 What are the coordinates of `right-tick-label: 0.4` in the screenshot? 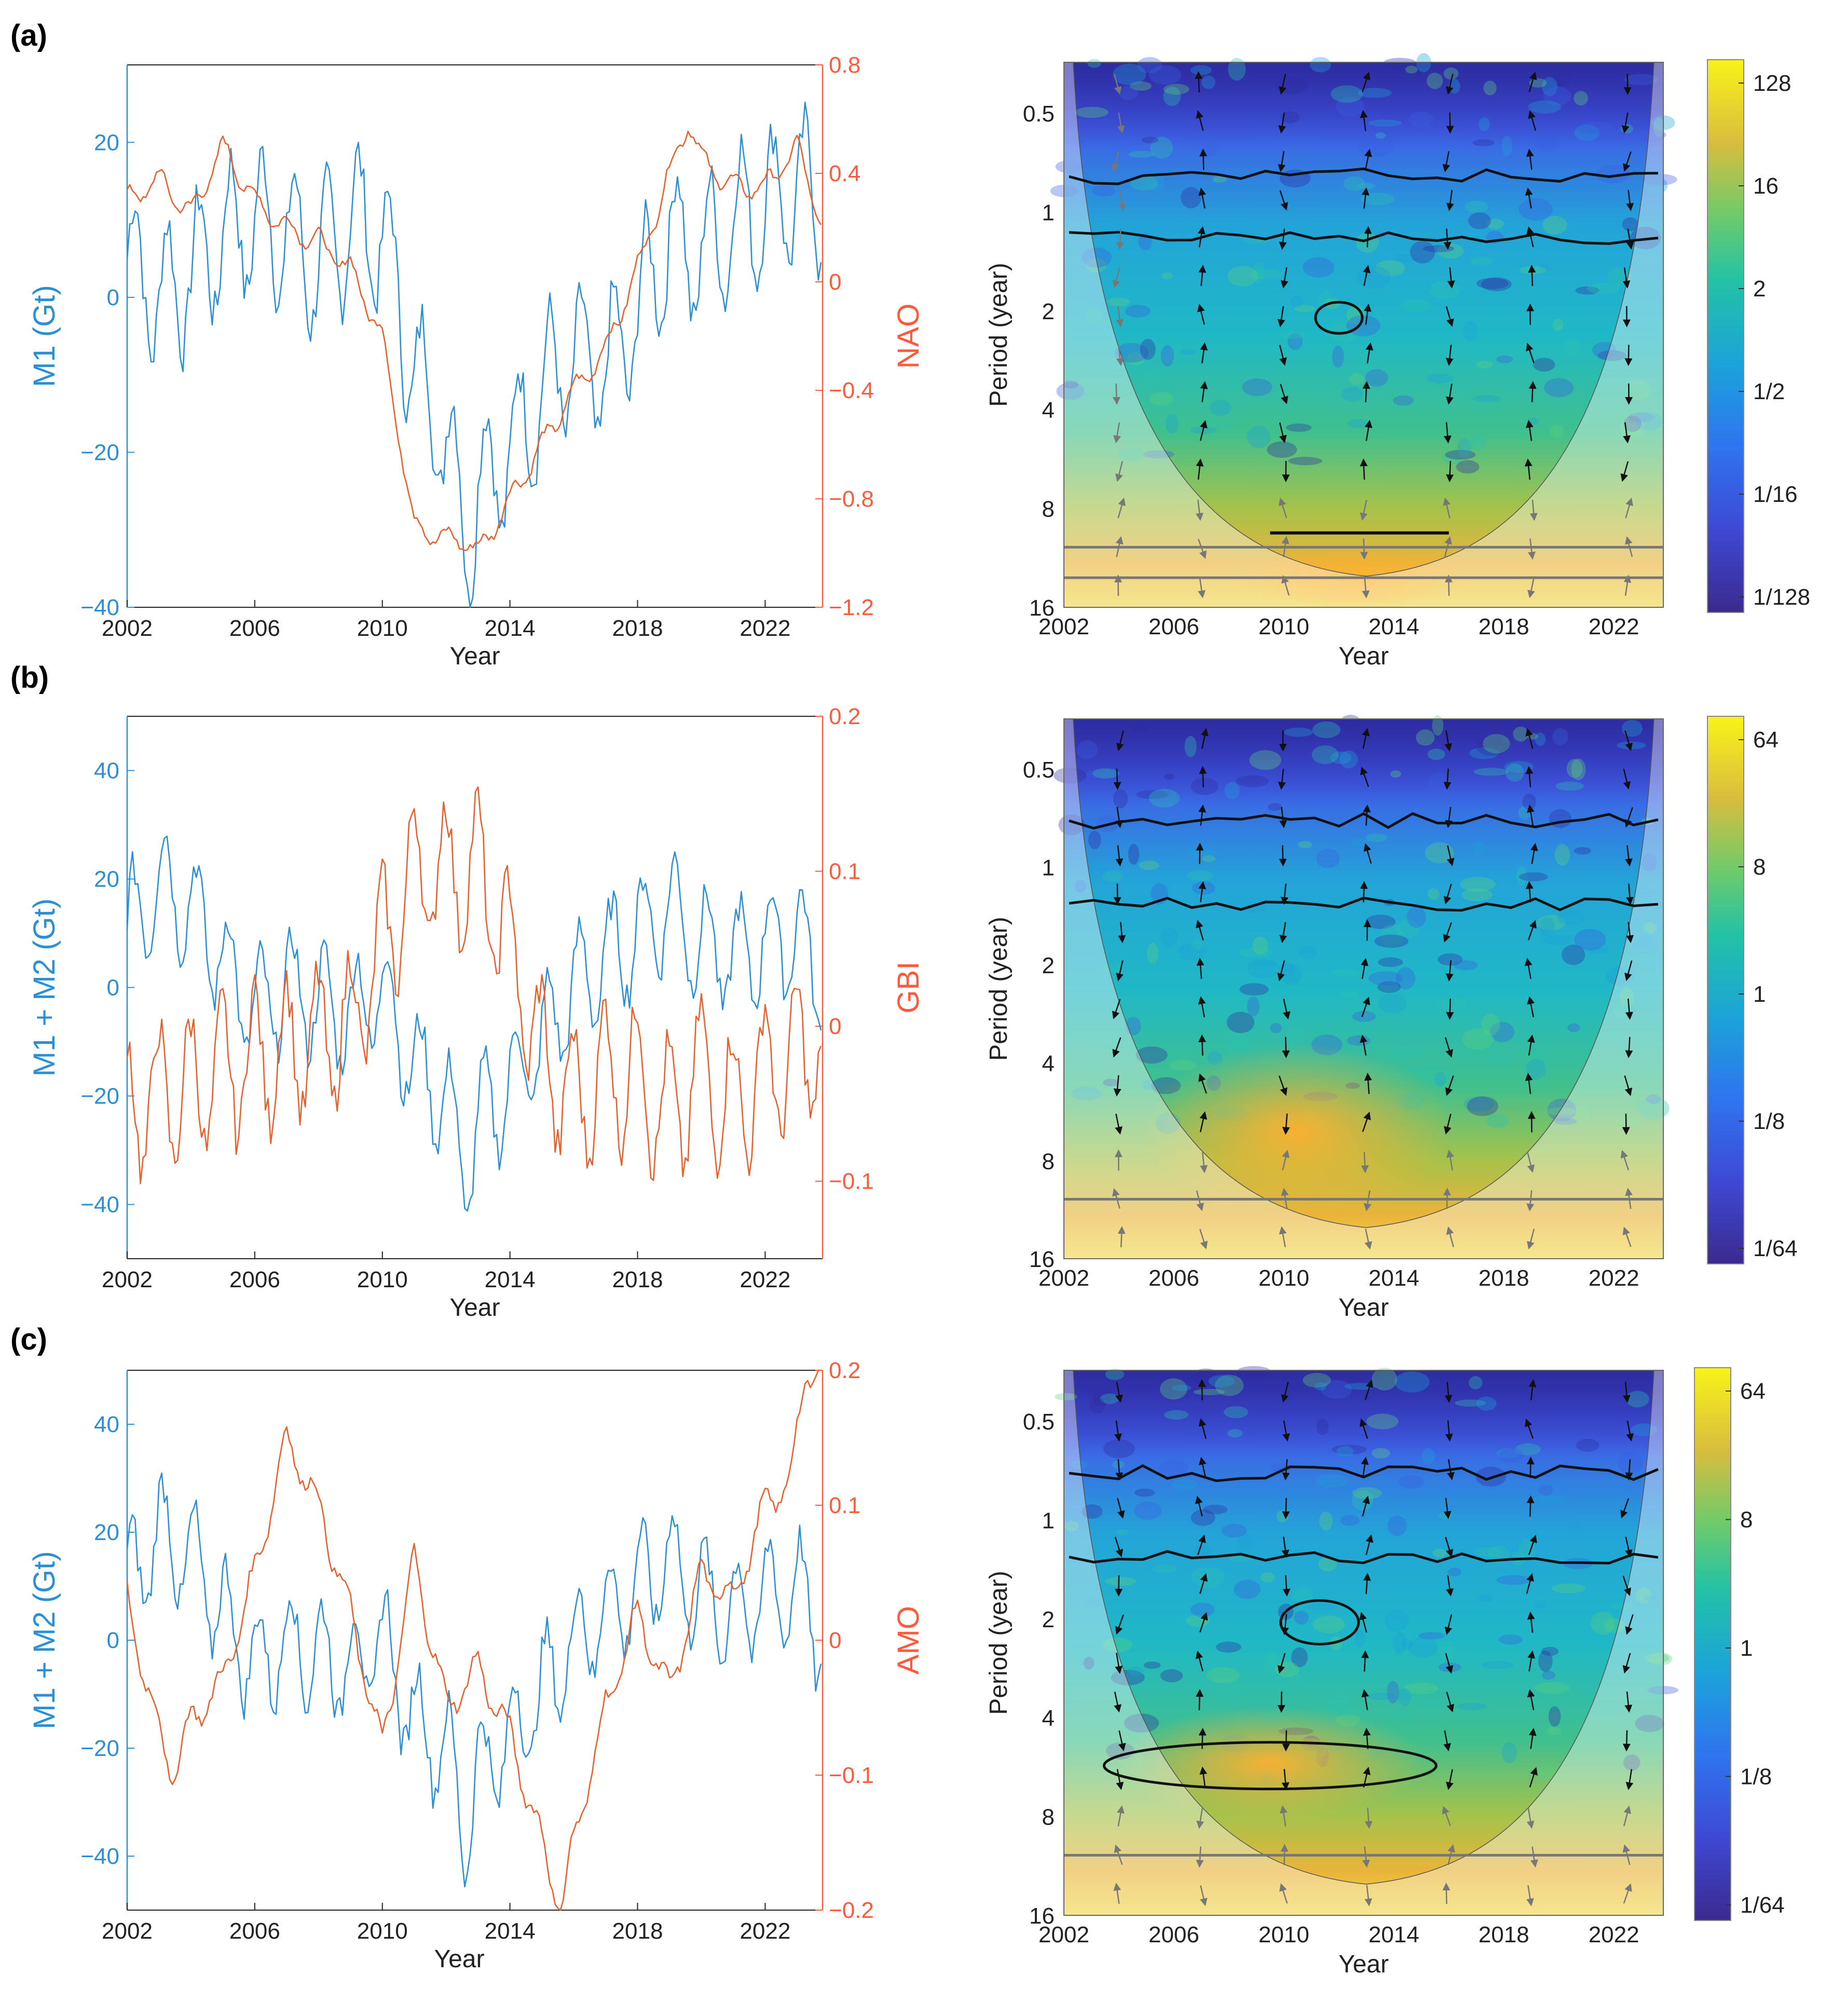 It's located at (844, 173).